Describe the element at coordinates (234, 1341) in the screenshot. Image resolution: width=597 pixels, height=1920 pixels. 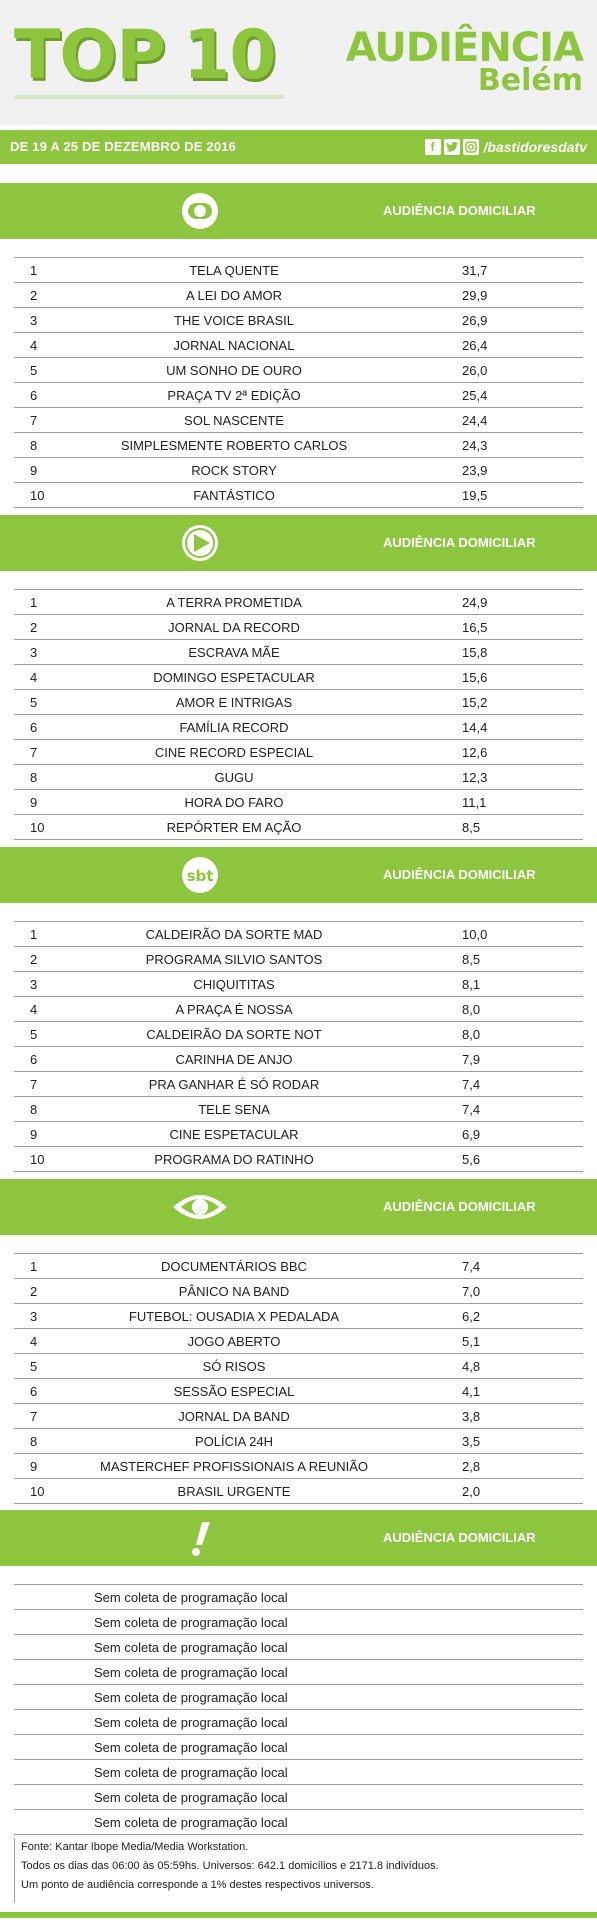
I see `program-name: JOGO ABERTO` at that location.